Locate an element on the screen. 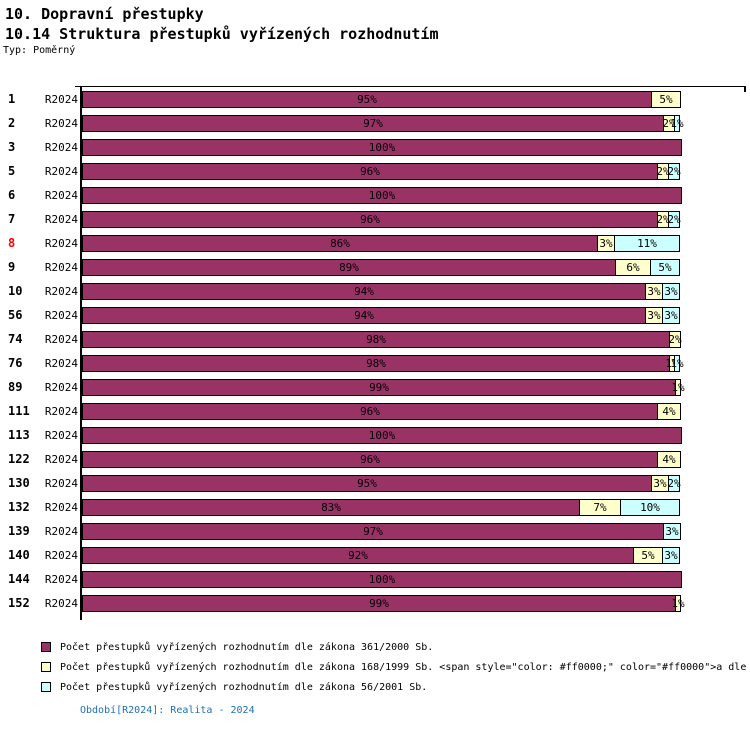 The height and width of the screenshot is (730, 750). axis-left-line is located at coordinates (81, 353).